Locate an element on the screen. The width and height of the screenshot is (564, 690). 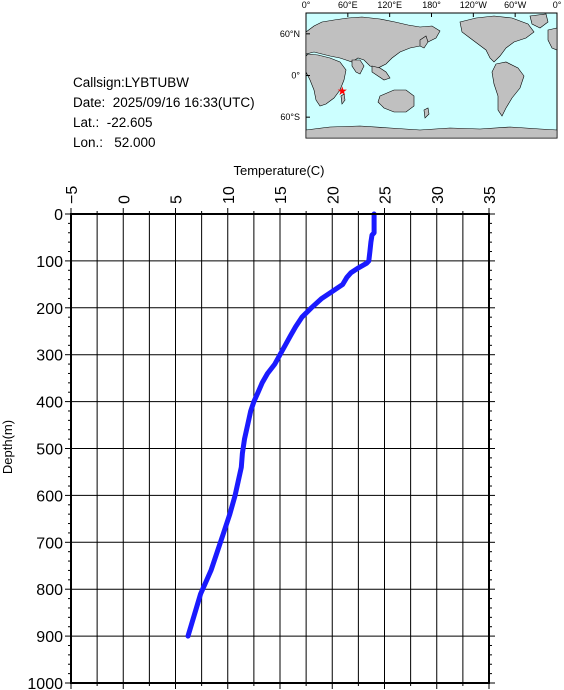
land-australia is located at coordinates (396, 101).